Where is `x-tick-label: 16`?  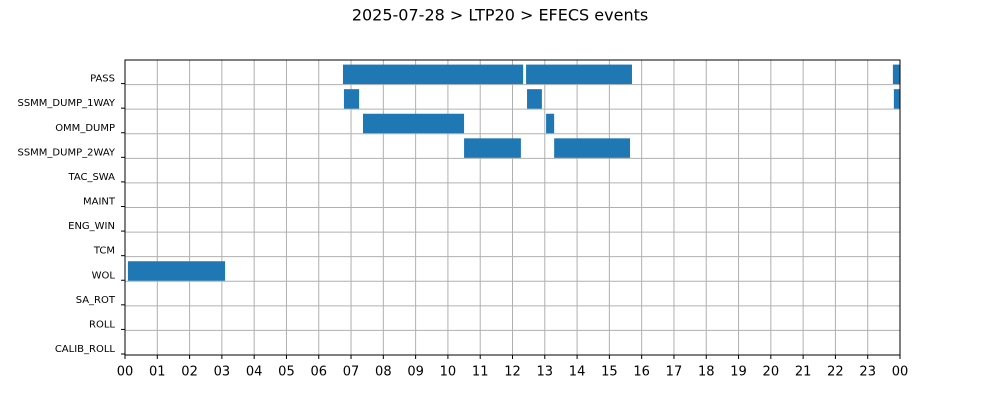
x-tick-label: 16 is located at coordinates (641, 372).